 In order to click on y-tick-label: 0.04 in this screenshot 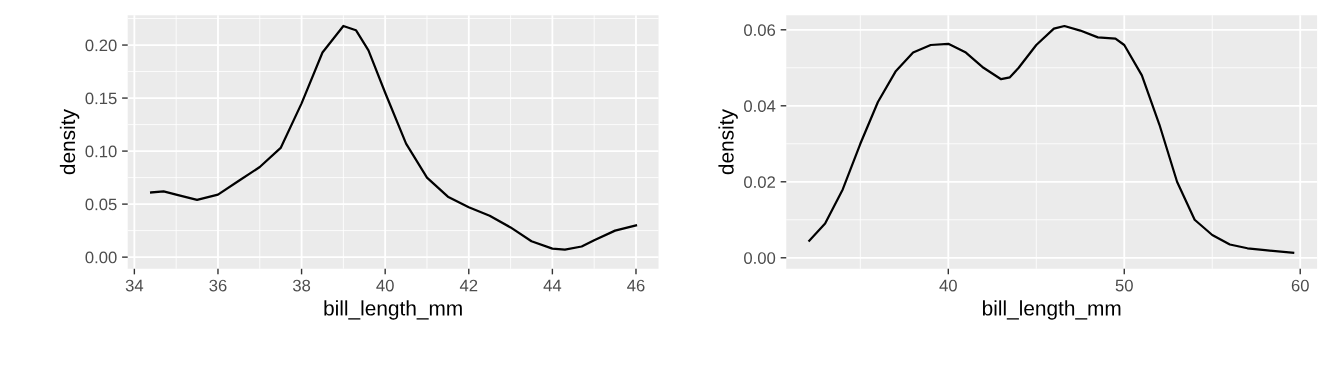, I will do `click(760, 106)`.